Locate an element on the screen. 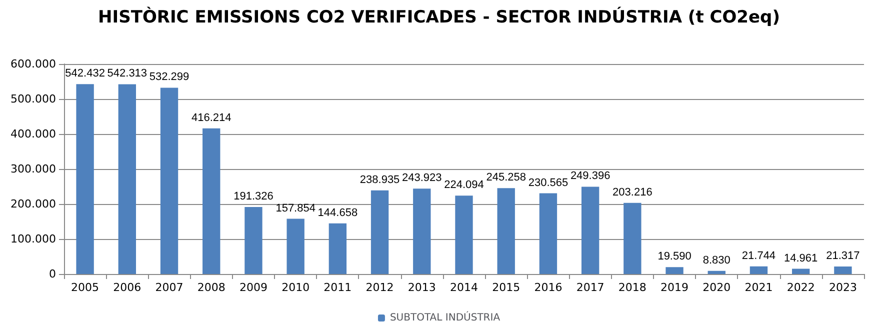  x-tick-label: 2006 is located at coordinates (127, 287).